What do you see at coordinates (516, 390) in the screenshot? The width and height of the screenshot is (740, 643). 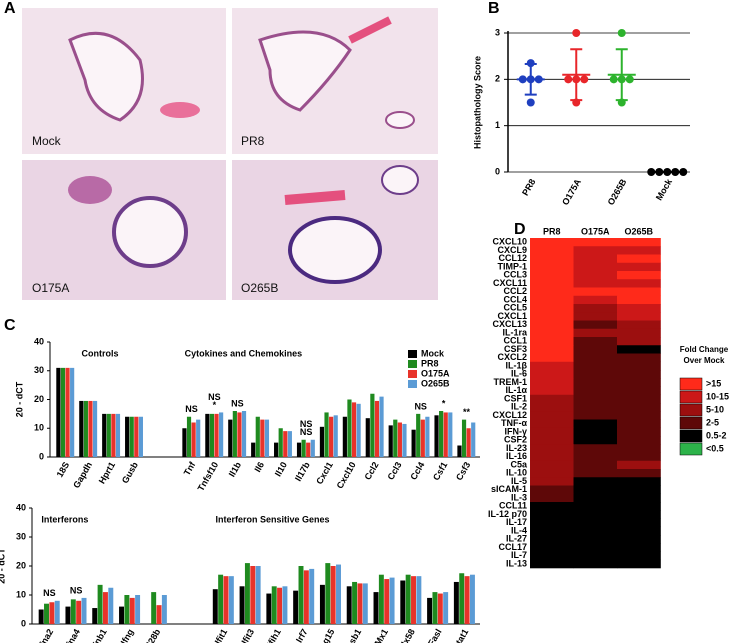 I see `row-label: IL-1α` at bounding box center [516, 390].